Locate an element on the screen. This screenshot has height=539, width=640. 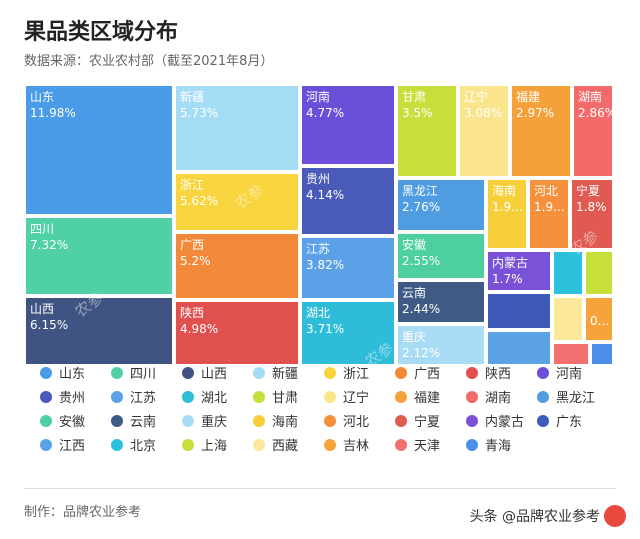
watermark-text: 头条 @品牌农业参考 is located at coordinates (534, 517).